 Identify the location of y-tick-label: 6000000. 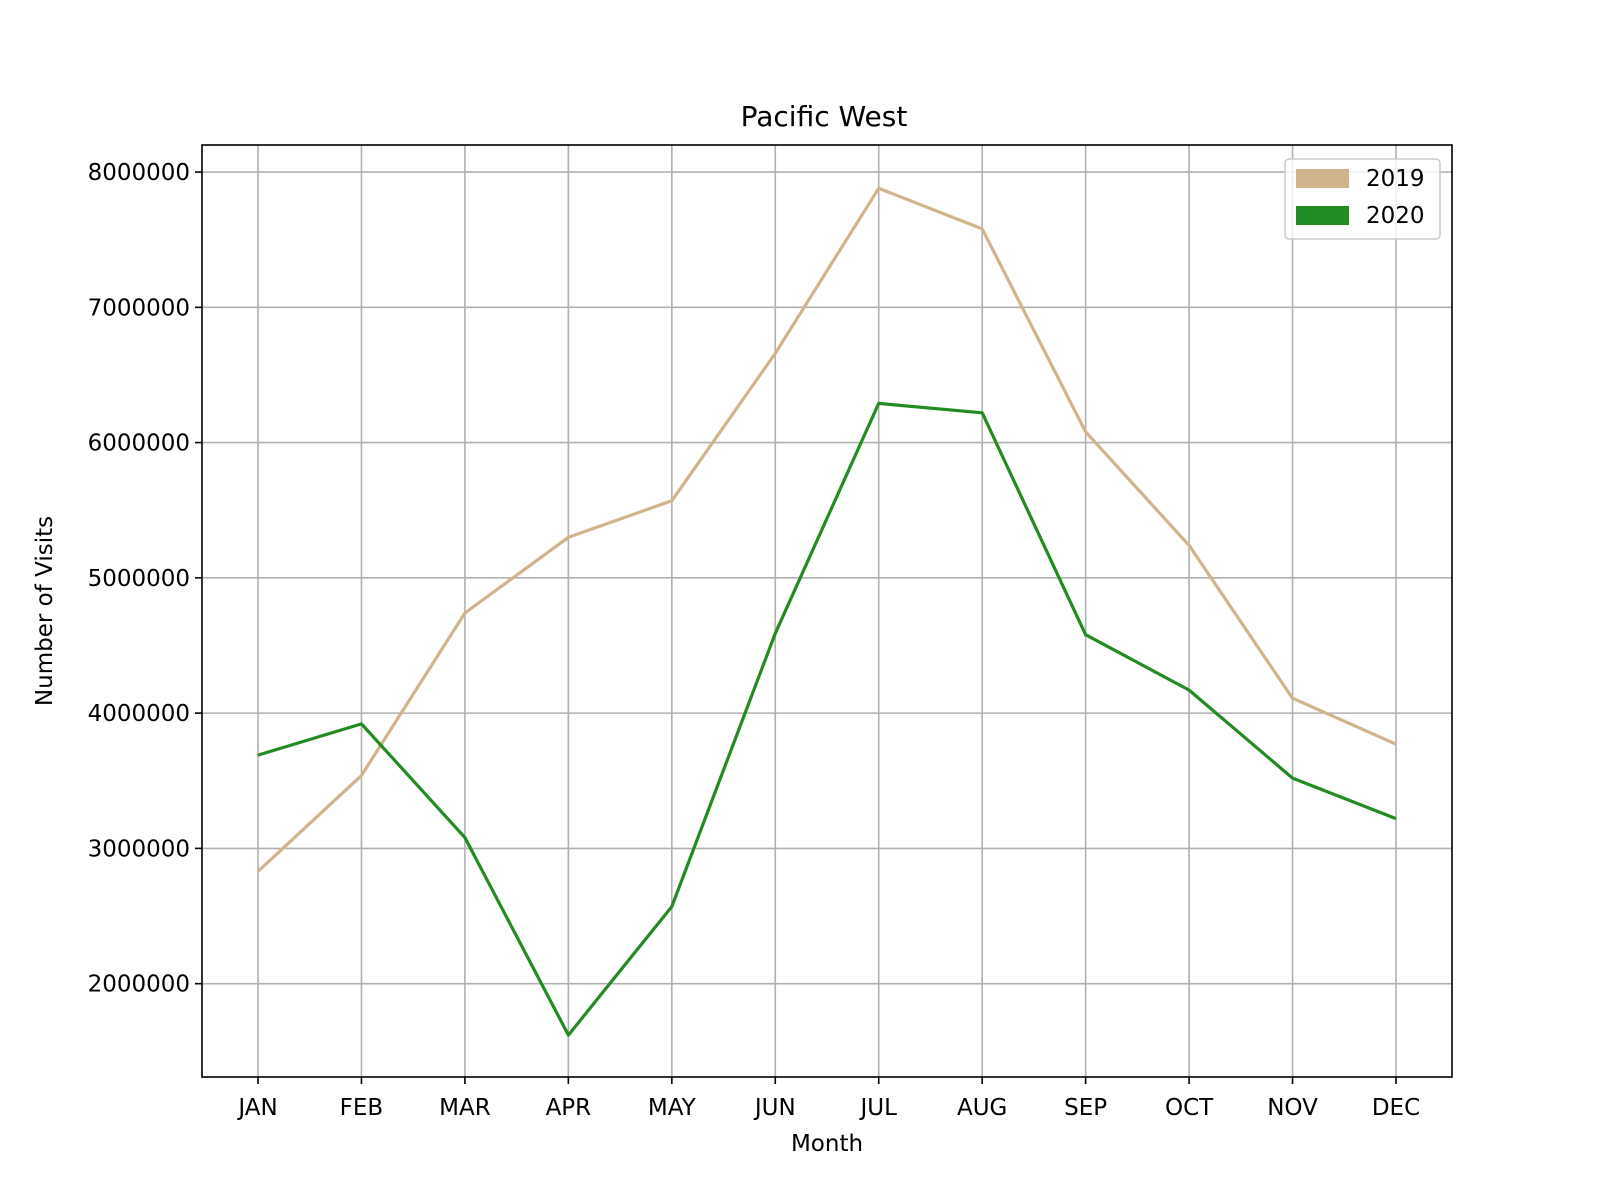
(139, 444).